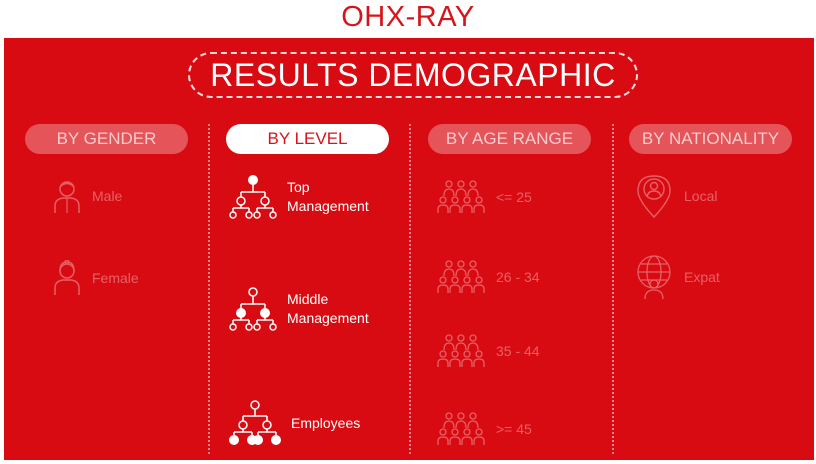 The width and height of the screenshot is (816, 464). I want to click on female-person-icon, so click(67, 277).